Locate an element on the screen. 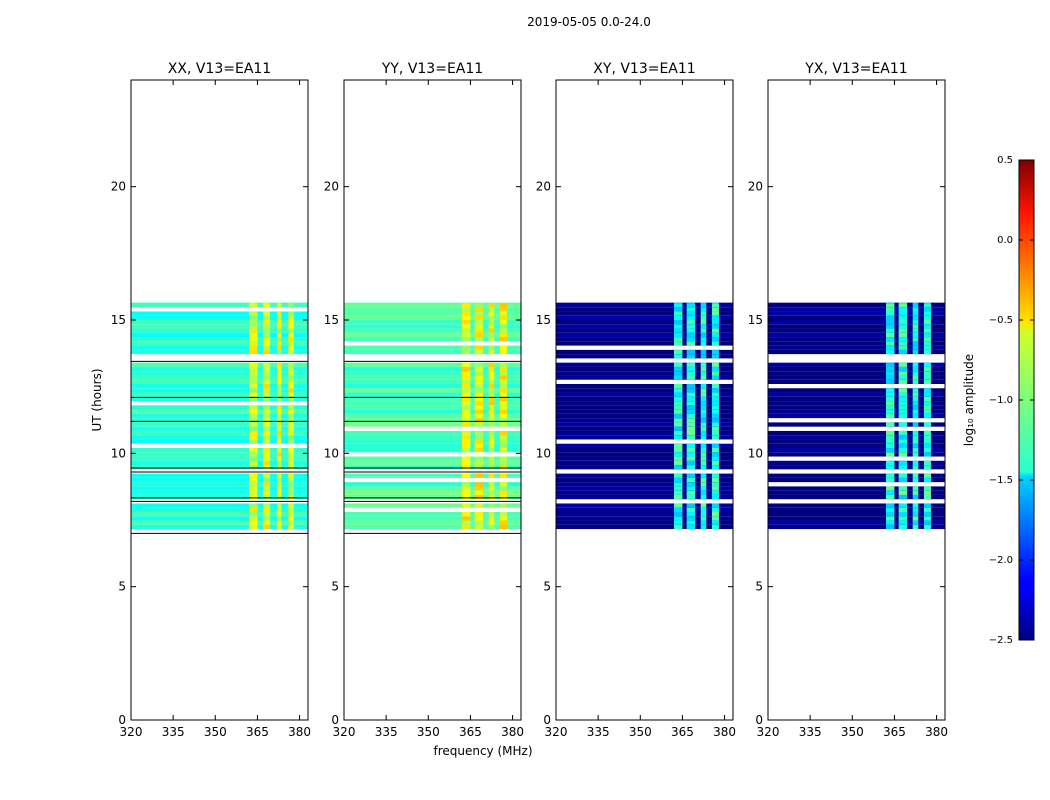 Image resolution: width=1050 pixels, height=800 pixels. y-tick-label: 0 is located at coordinates (547, 720).